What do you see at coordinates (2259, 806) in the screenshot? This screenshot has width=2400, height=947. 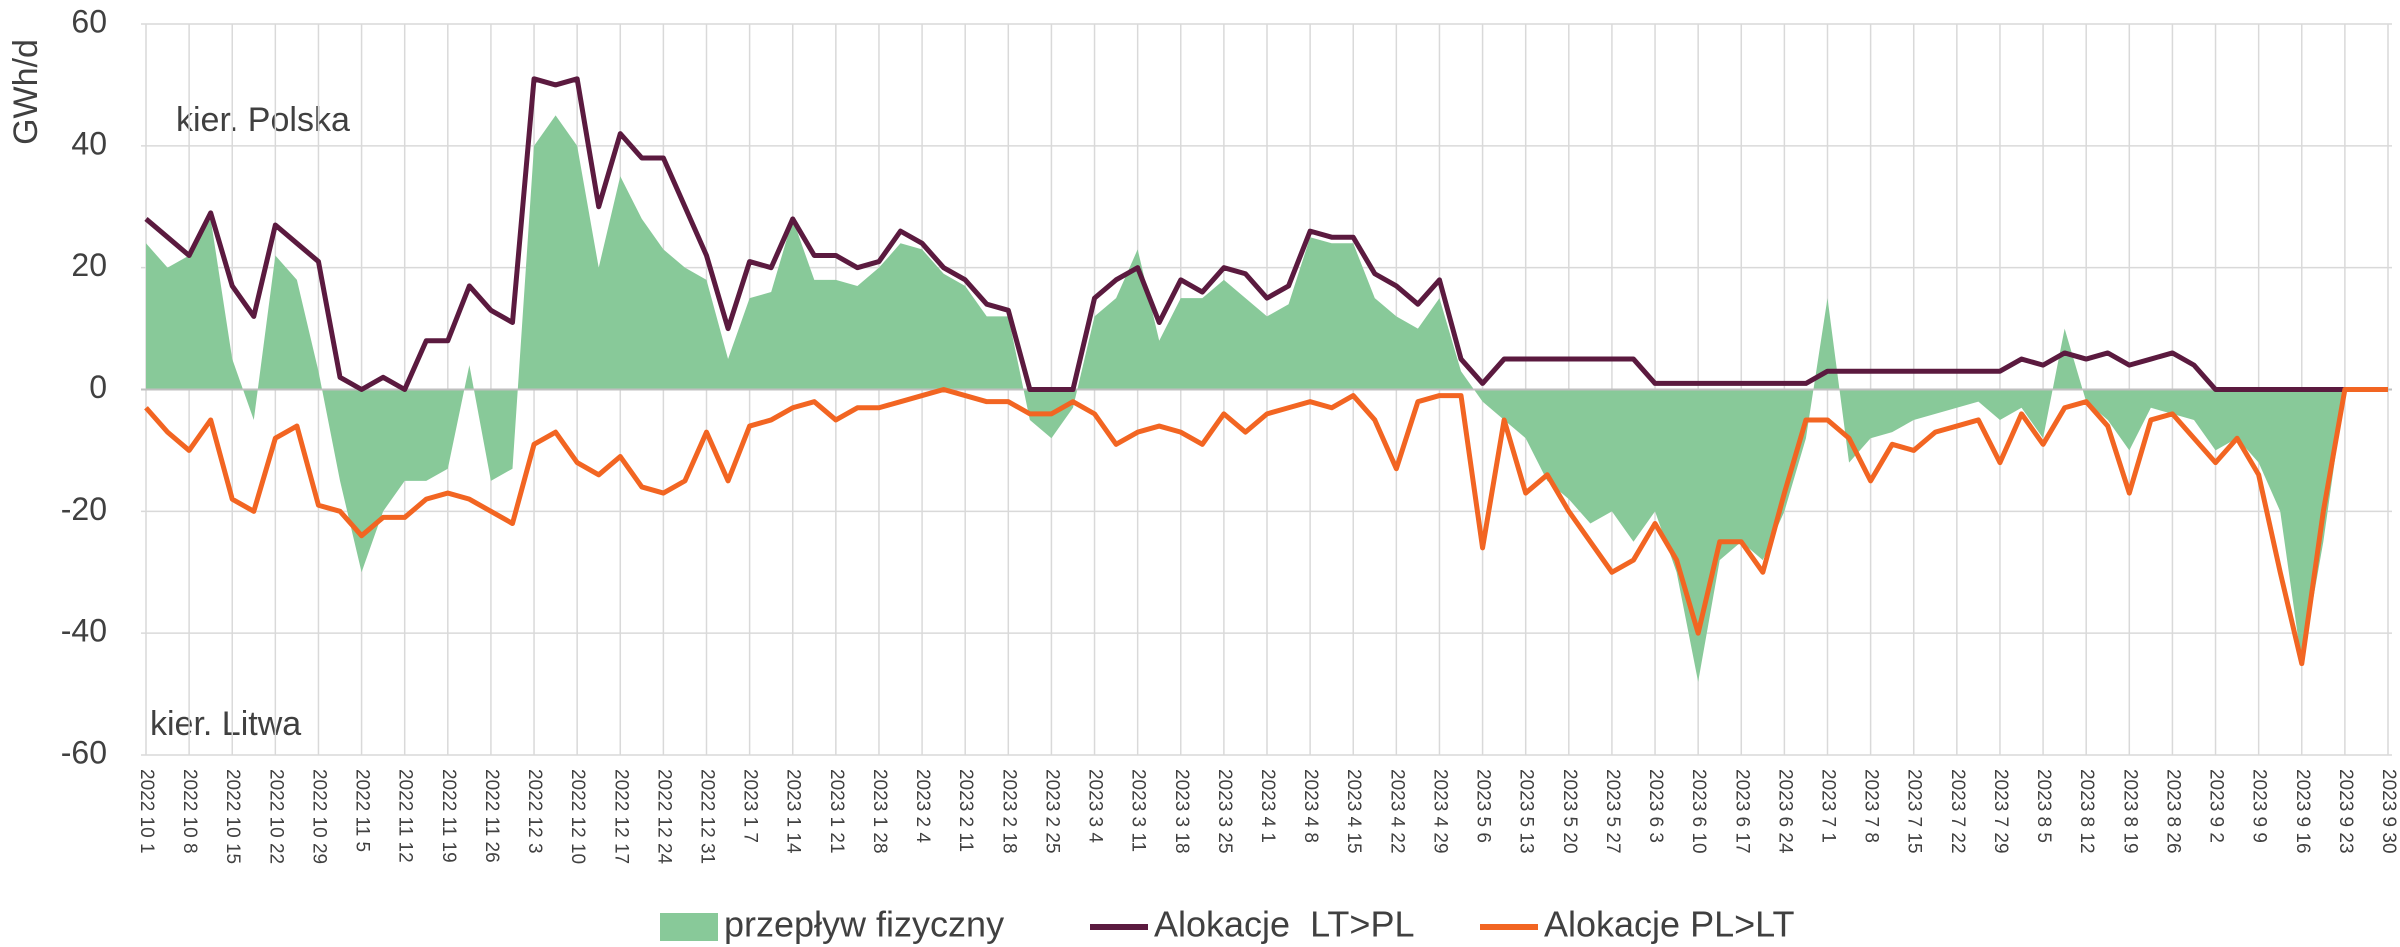 I see `x-tick-label: 2023 9 9` at bounding box center [2259, 806].